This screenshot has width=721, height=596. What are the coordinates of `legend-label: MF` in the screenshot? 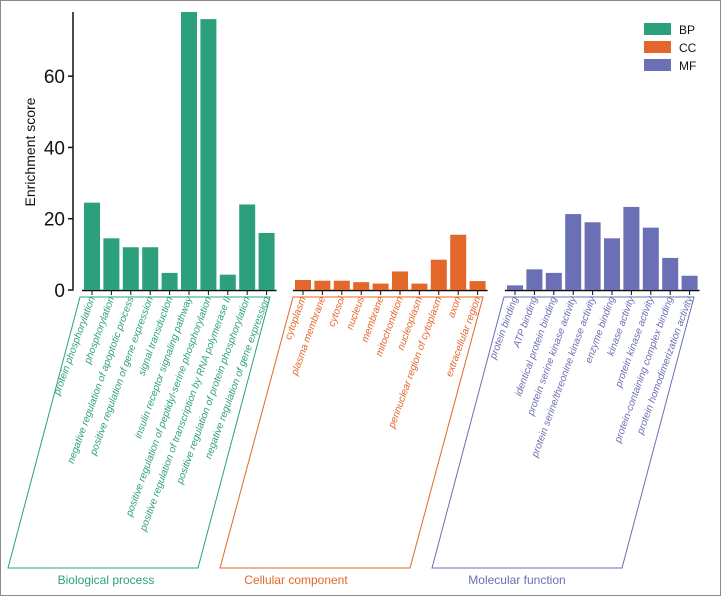 It's located at (687, 66).